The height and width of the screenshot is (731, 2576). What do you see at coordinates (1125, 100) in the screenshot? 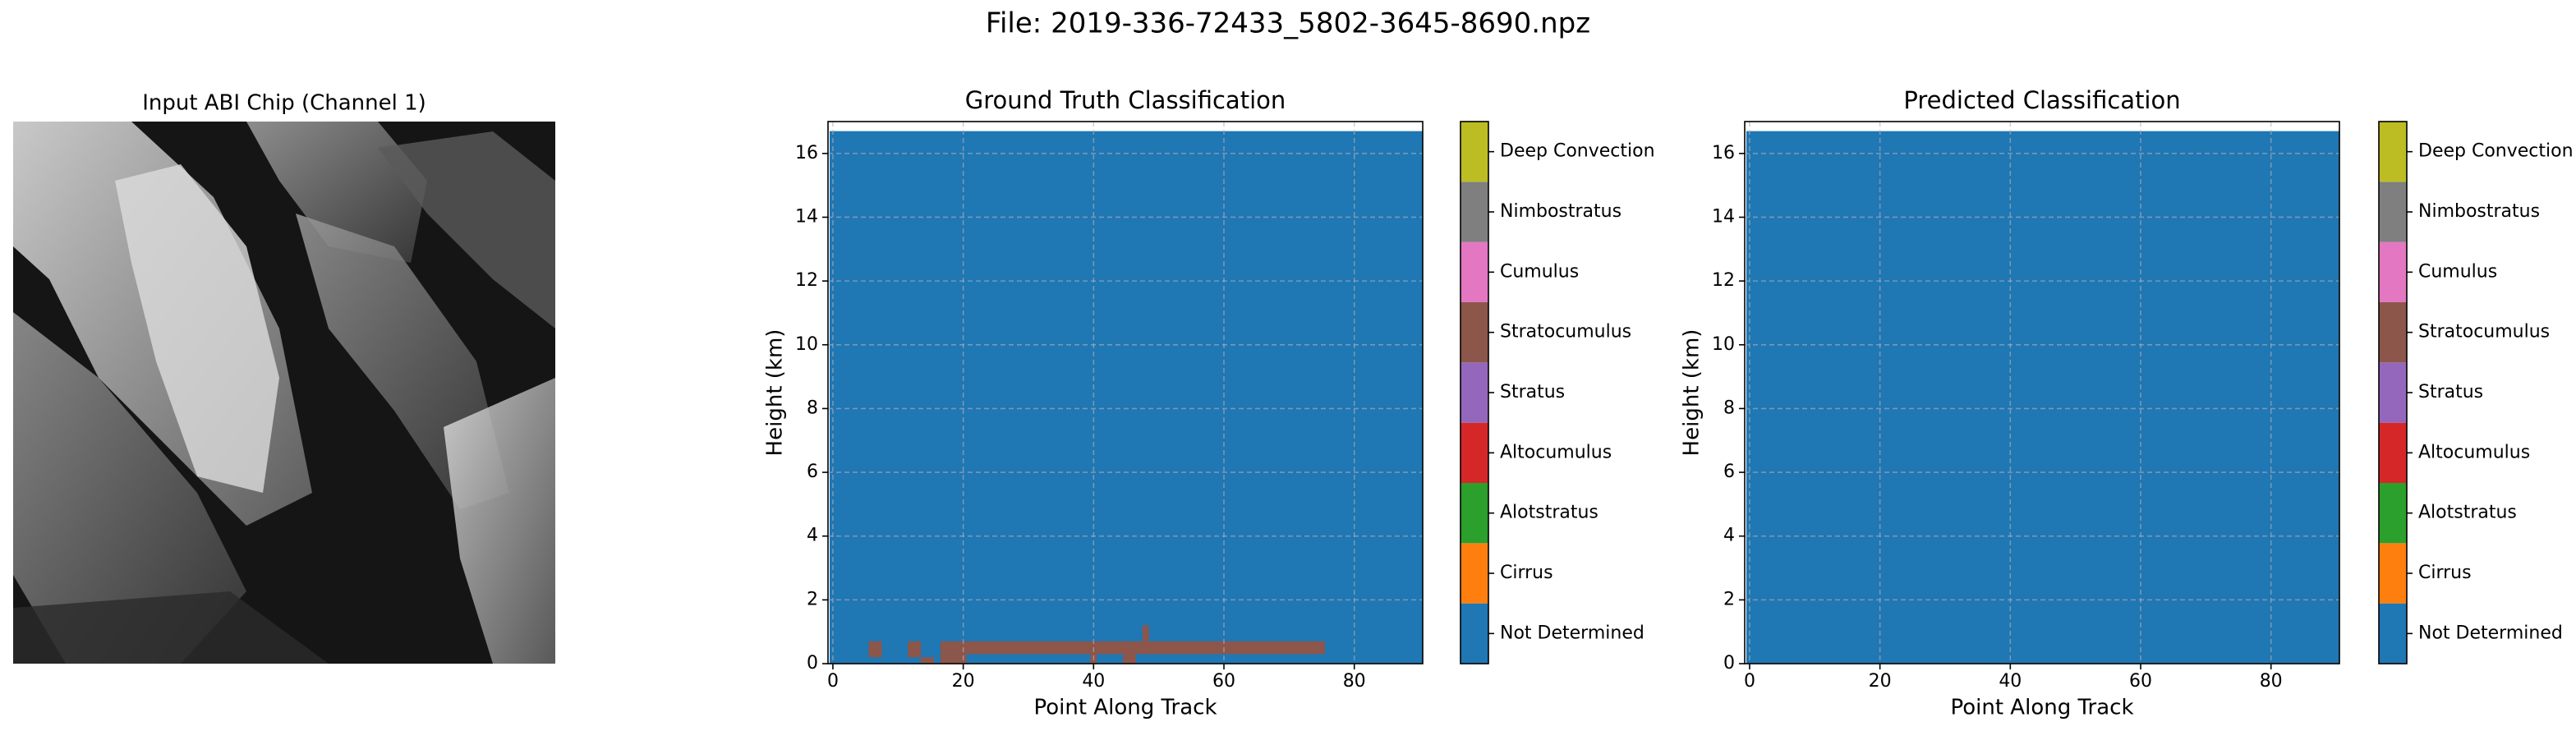
I see `panel-title: Ground Truth Classification` at bounding box center [1125, 100].